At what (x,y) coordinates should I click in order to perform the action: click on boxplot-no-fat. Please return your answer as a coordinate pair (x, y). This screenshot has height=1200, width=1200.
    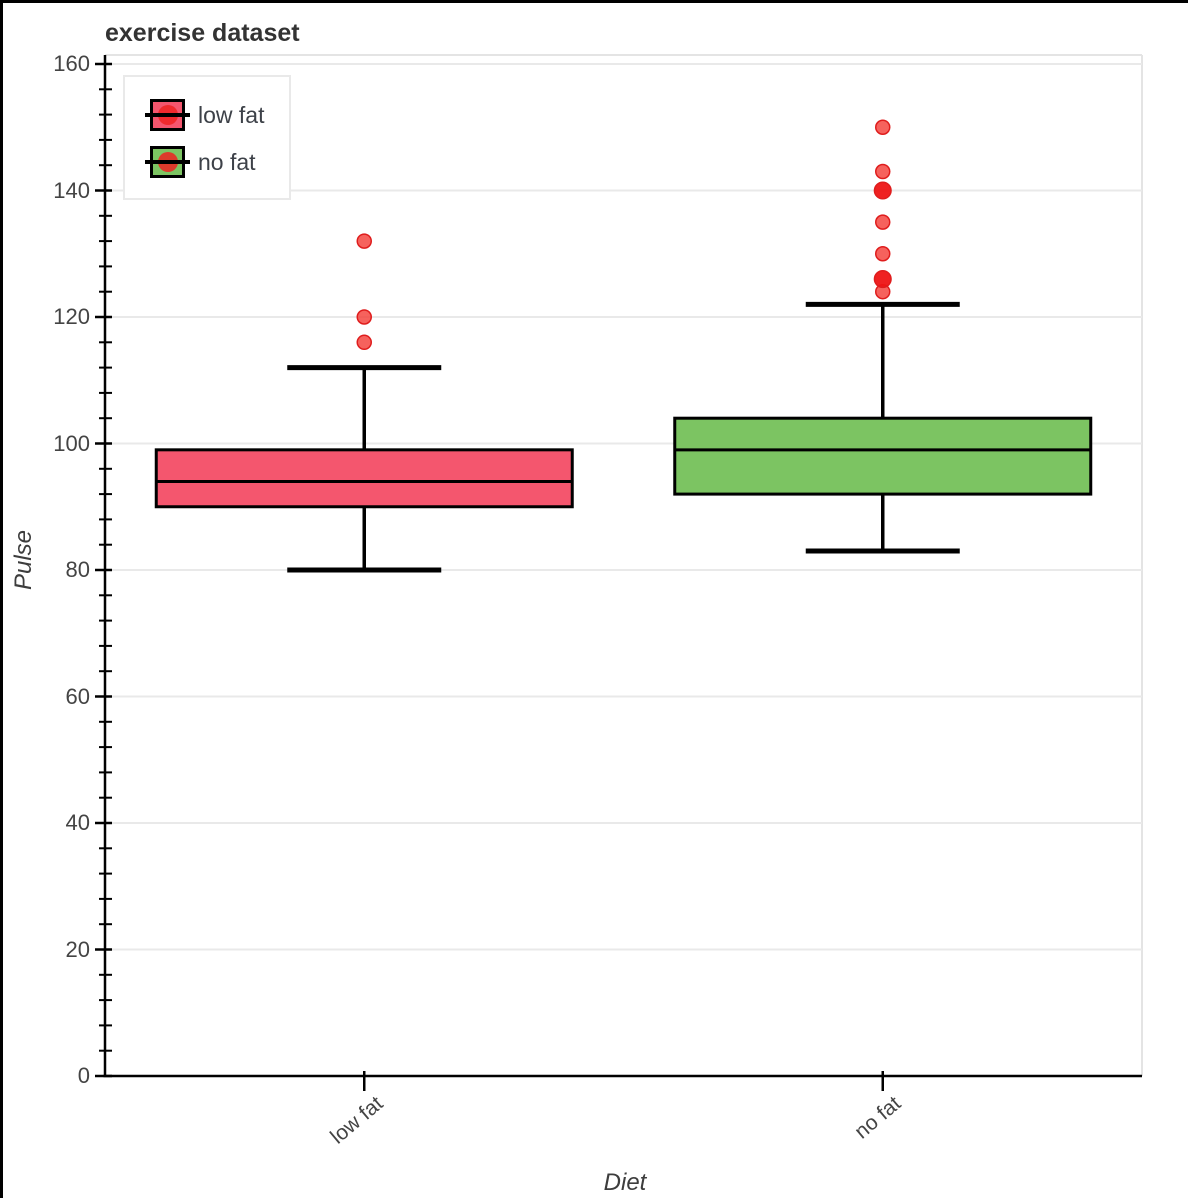
    Looking at the image, I should click on (883, 336).